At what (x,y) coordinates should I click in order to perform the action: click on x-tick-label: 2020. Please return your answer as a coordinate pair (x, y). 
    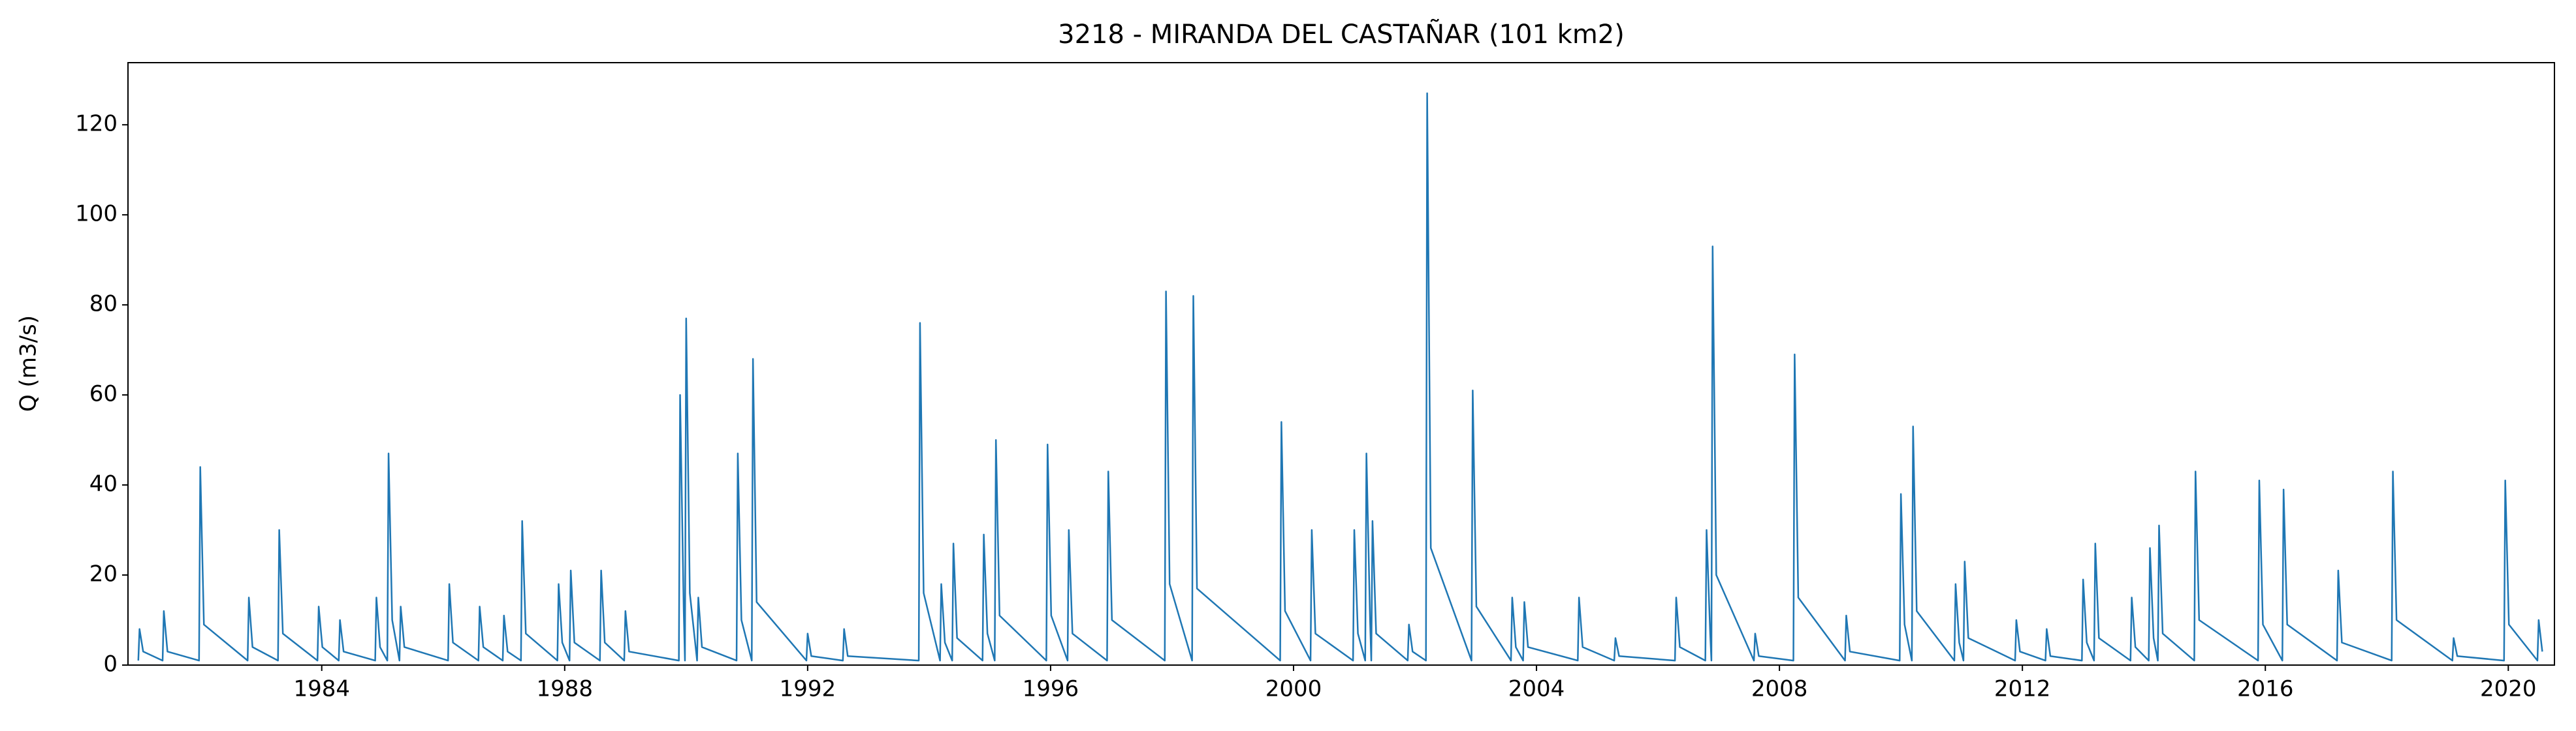
    Looking at the image, I should click on (2509, 689).